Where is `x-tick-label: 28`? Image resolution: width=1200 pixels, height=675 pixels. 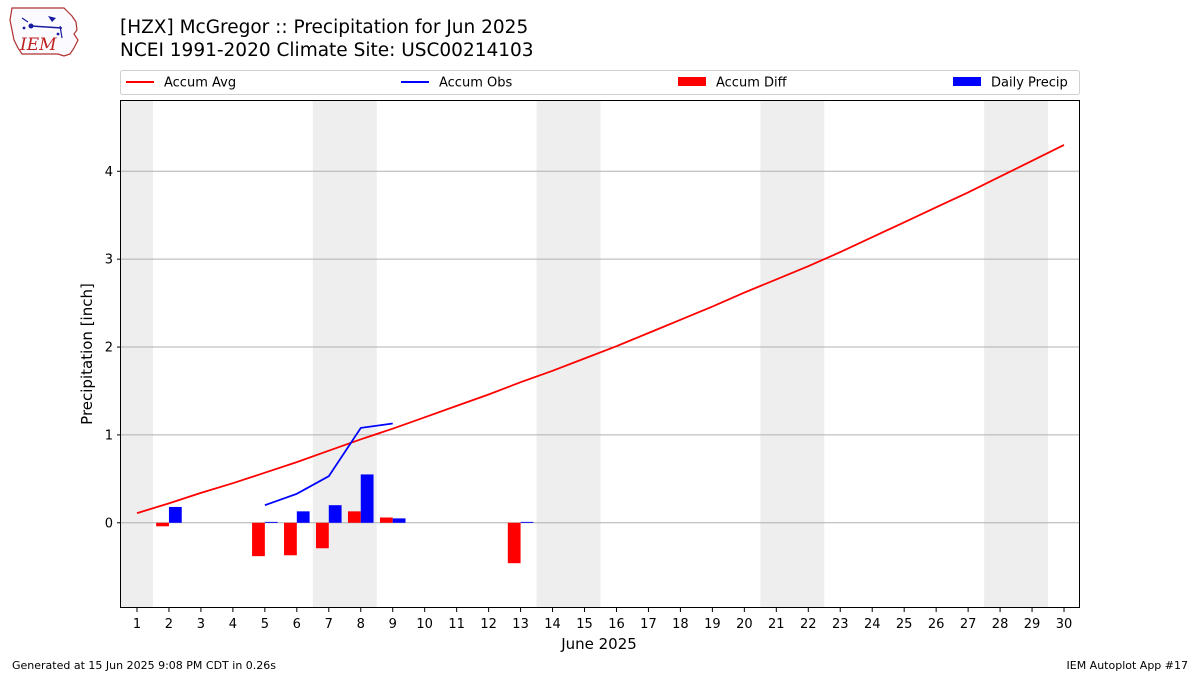
x-tick-label: 28 is located at coordinates (1000, 624).